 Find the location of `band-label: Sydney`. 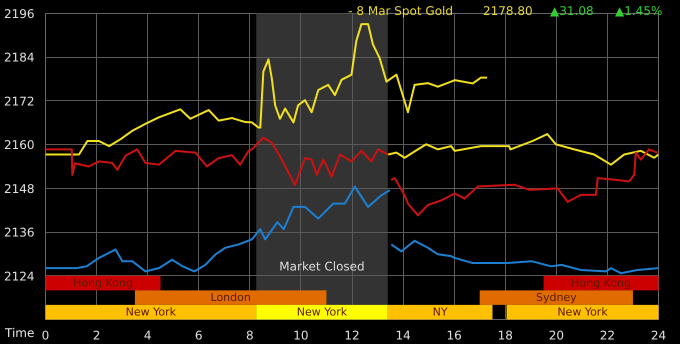

band-label: Sydney is located at coordinates (557, 297).